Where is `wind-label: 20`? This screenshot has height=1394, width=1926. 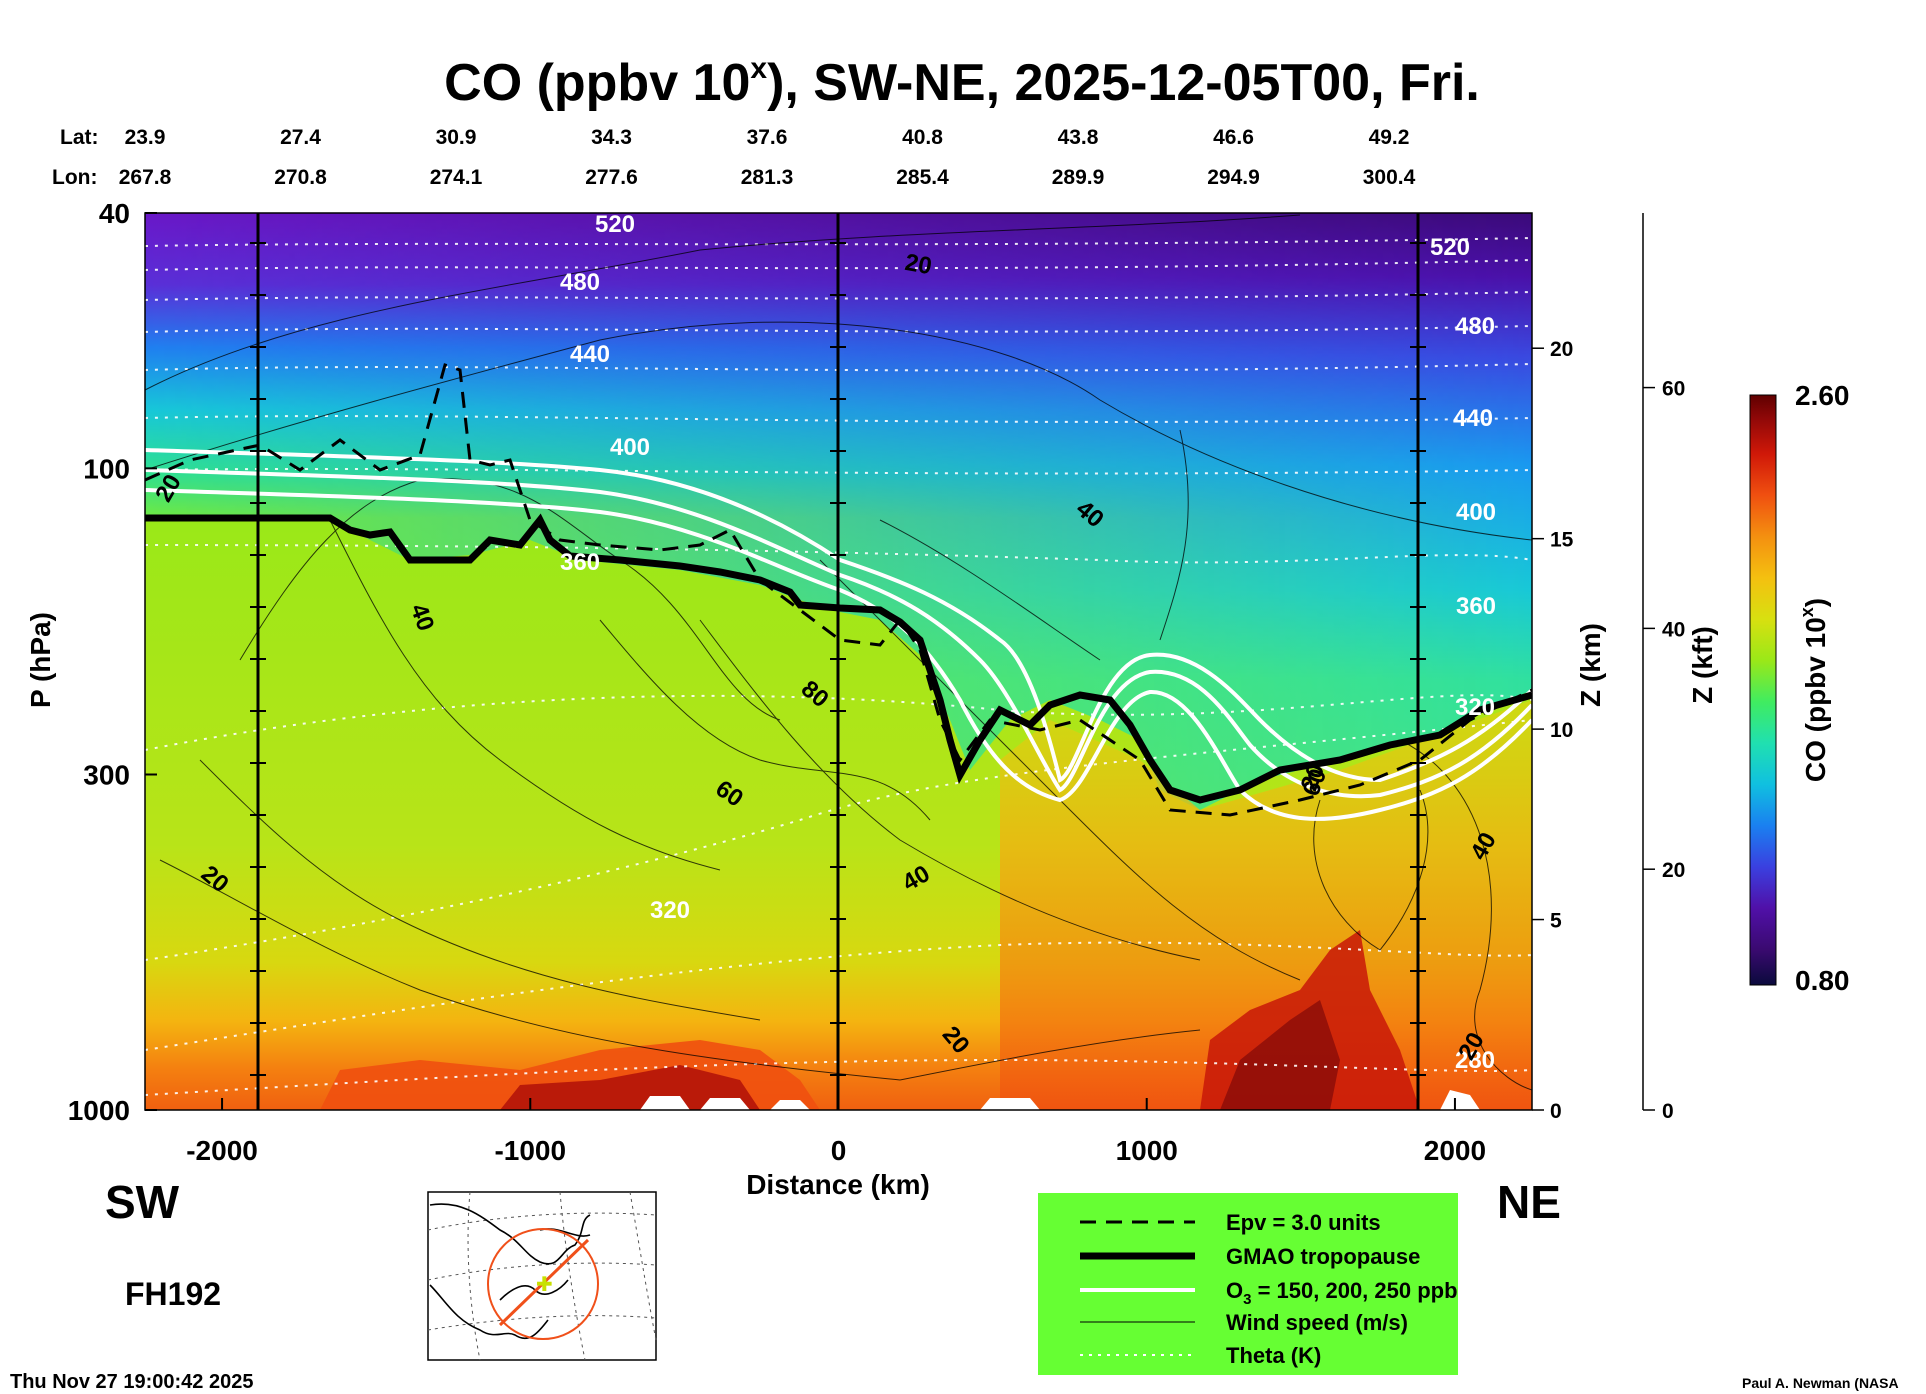 wind-label: 20 is located at coordinates (918, 264).